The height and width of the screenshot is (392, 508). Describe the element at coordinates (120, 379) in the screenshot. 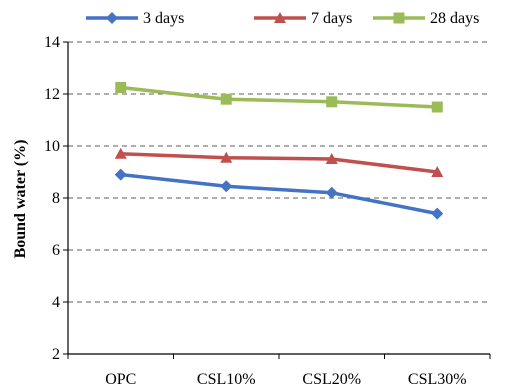

I see `x-tick-label: OPC` at that location.